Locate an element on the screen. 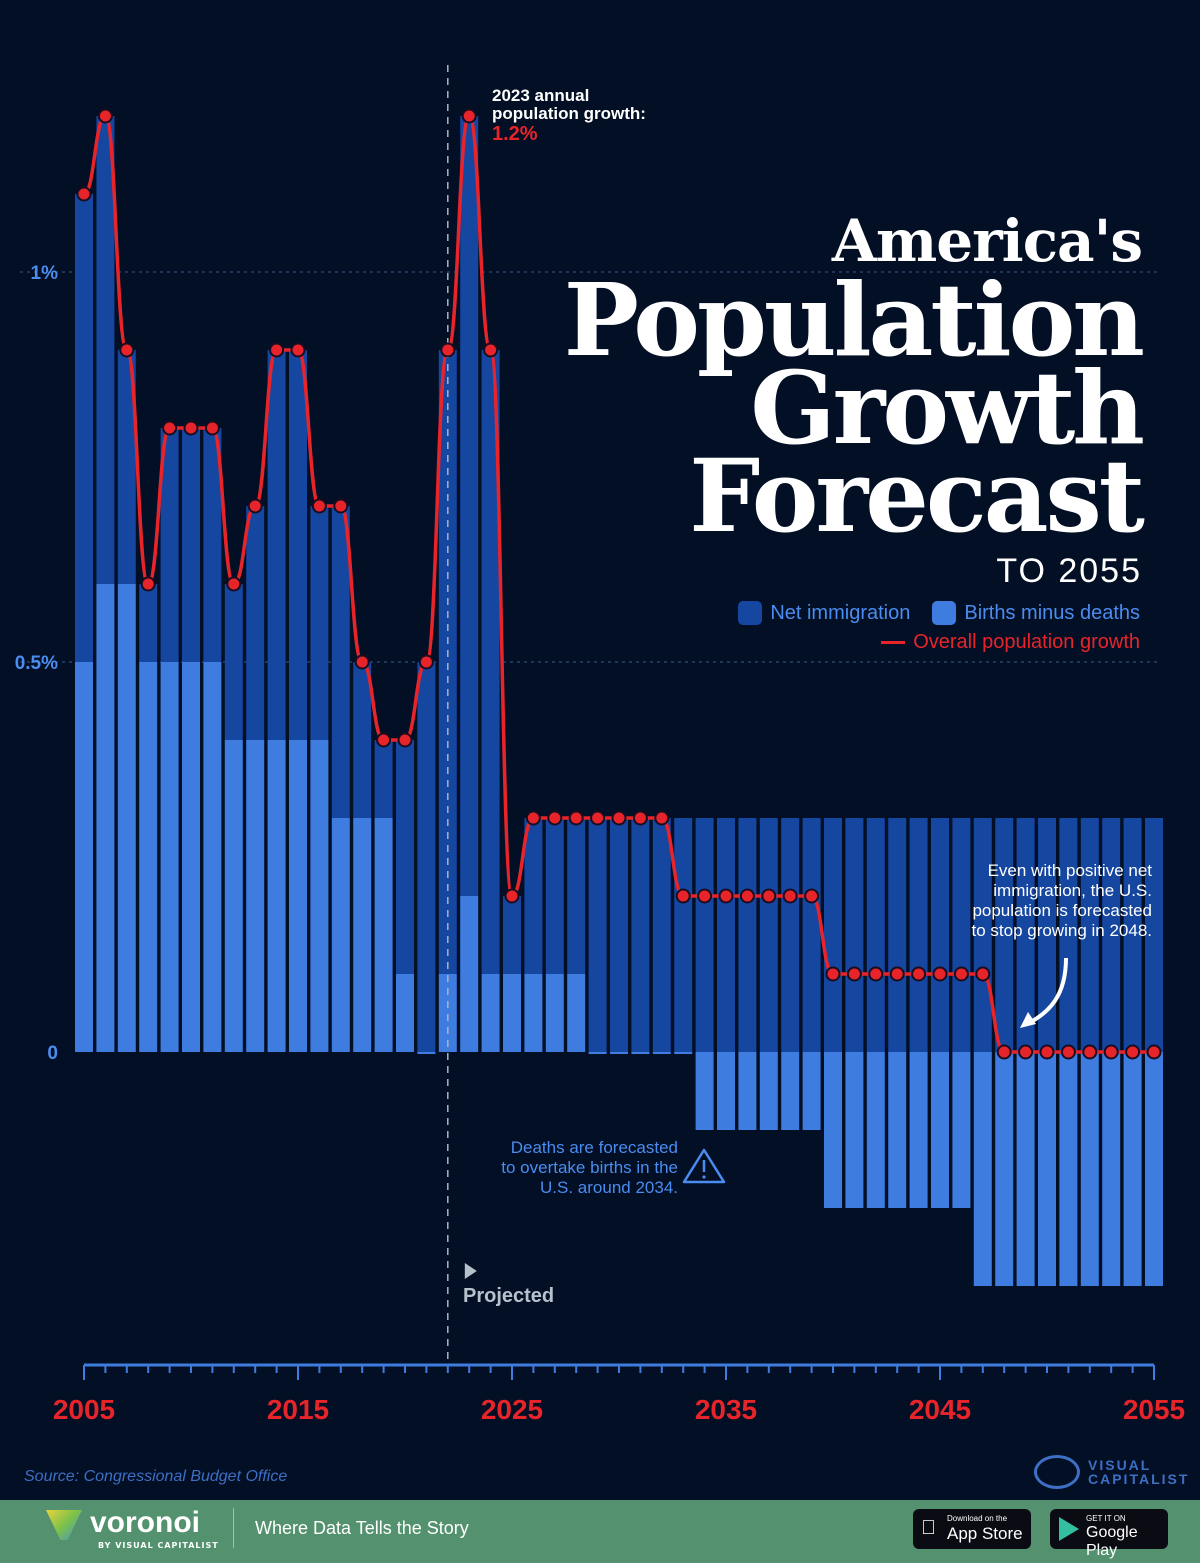  legend-line: Overall population growth is located at coordinates (1010, 642).